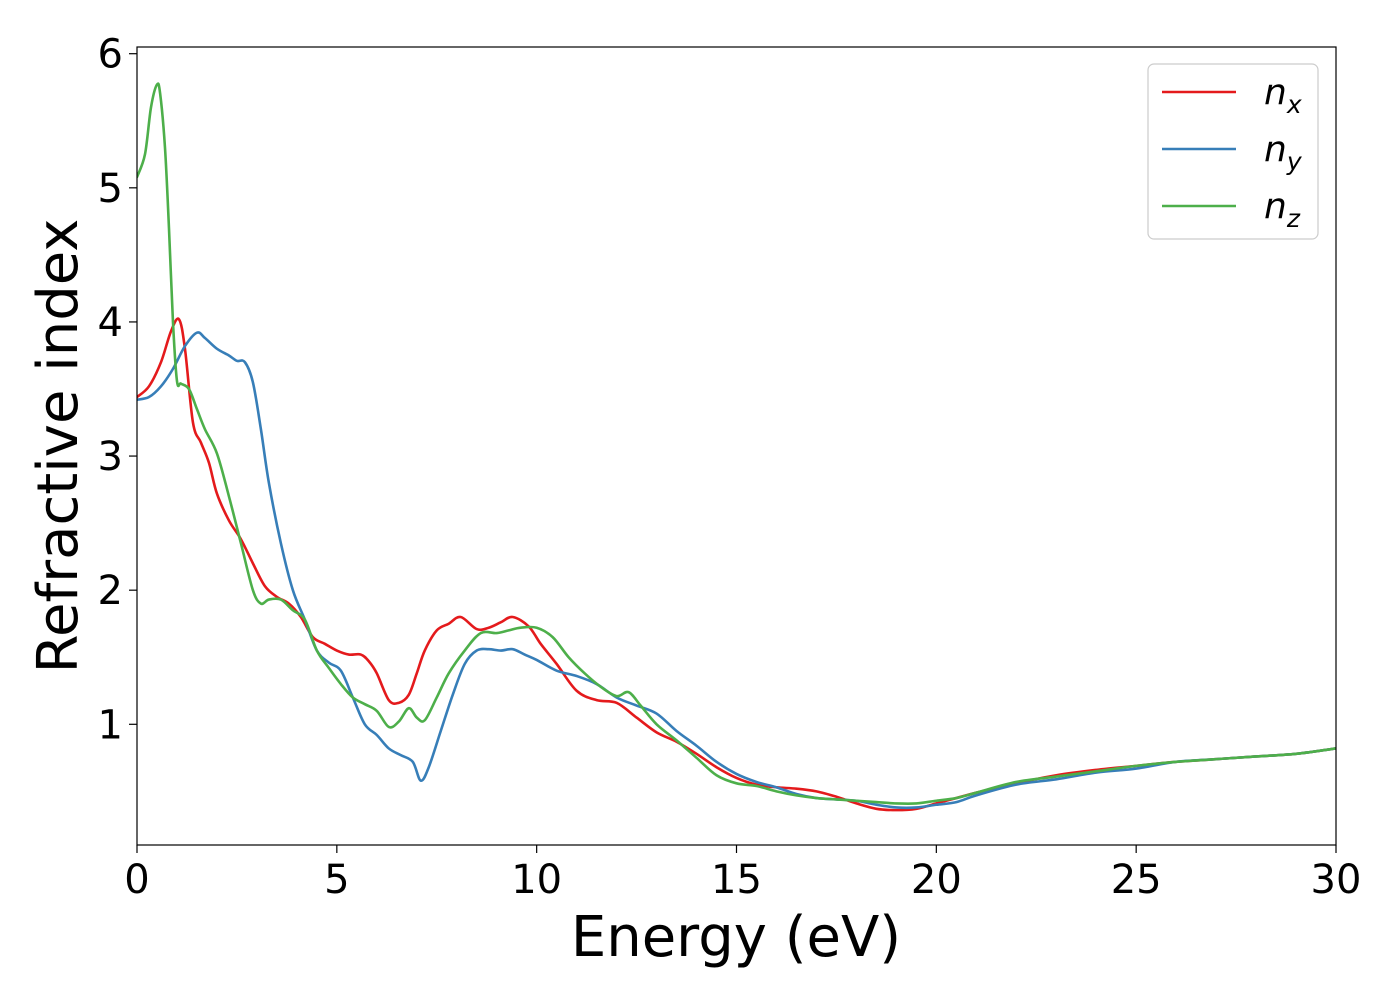 The width and height of the screenshot is (1400, 1000). I want to click on x-tick-label: 30, so click(1336, 880).